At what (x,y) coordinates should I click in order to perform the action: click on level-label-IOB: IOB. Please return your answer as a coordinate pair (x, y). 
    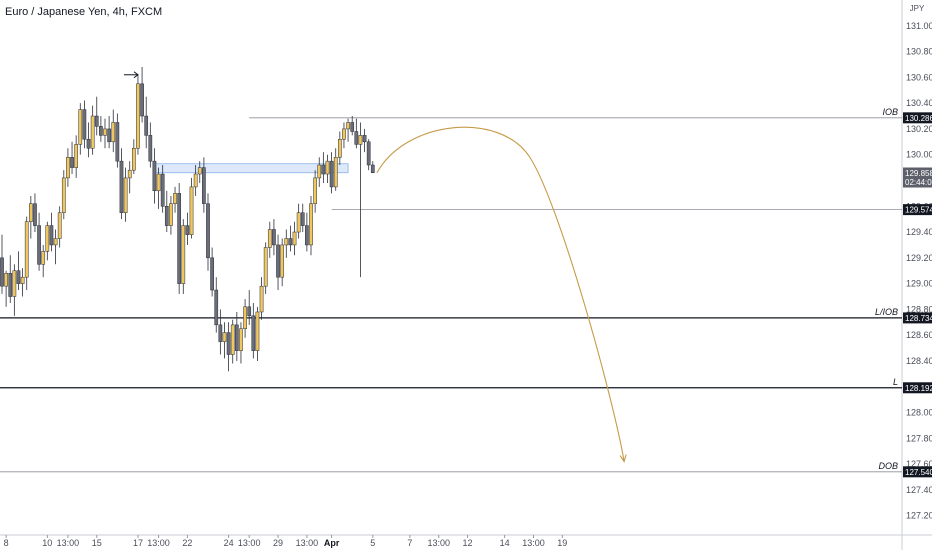
    Looking at the image, I should click on (890, 112).